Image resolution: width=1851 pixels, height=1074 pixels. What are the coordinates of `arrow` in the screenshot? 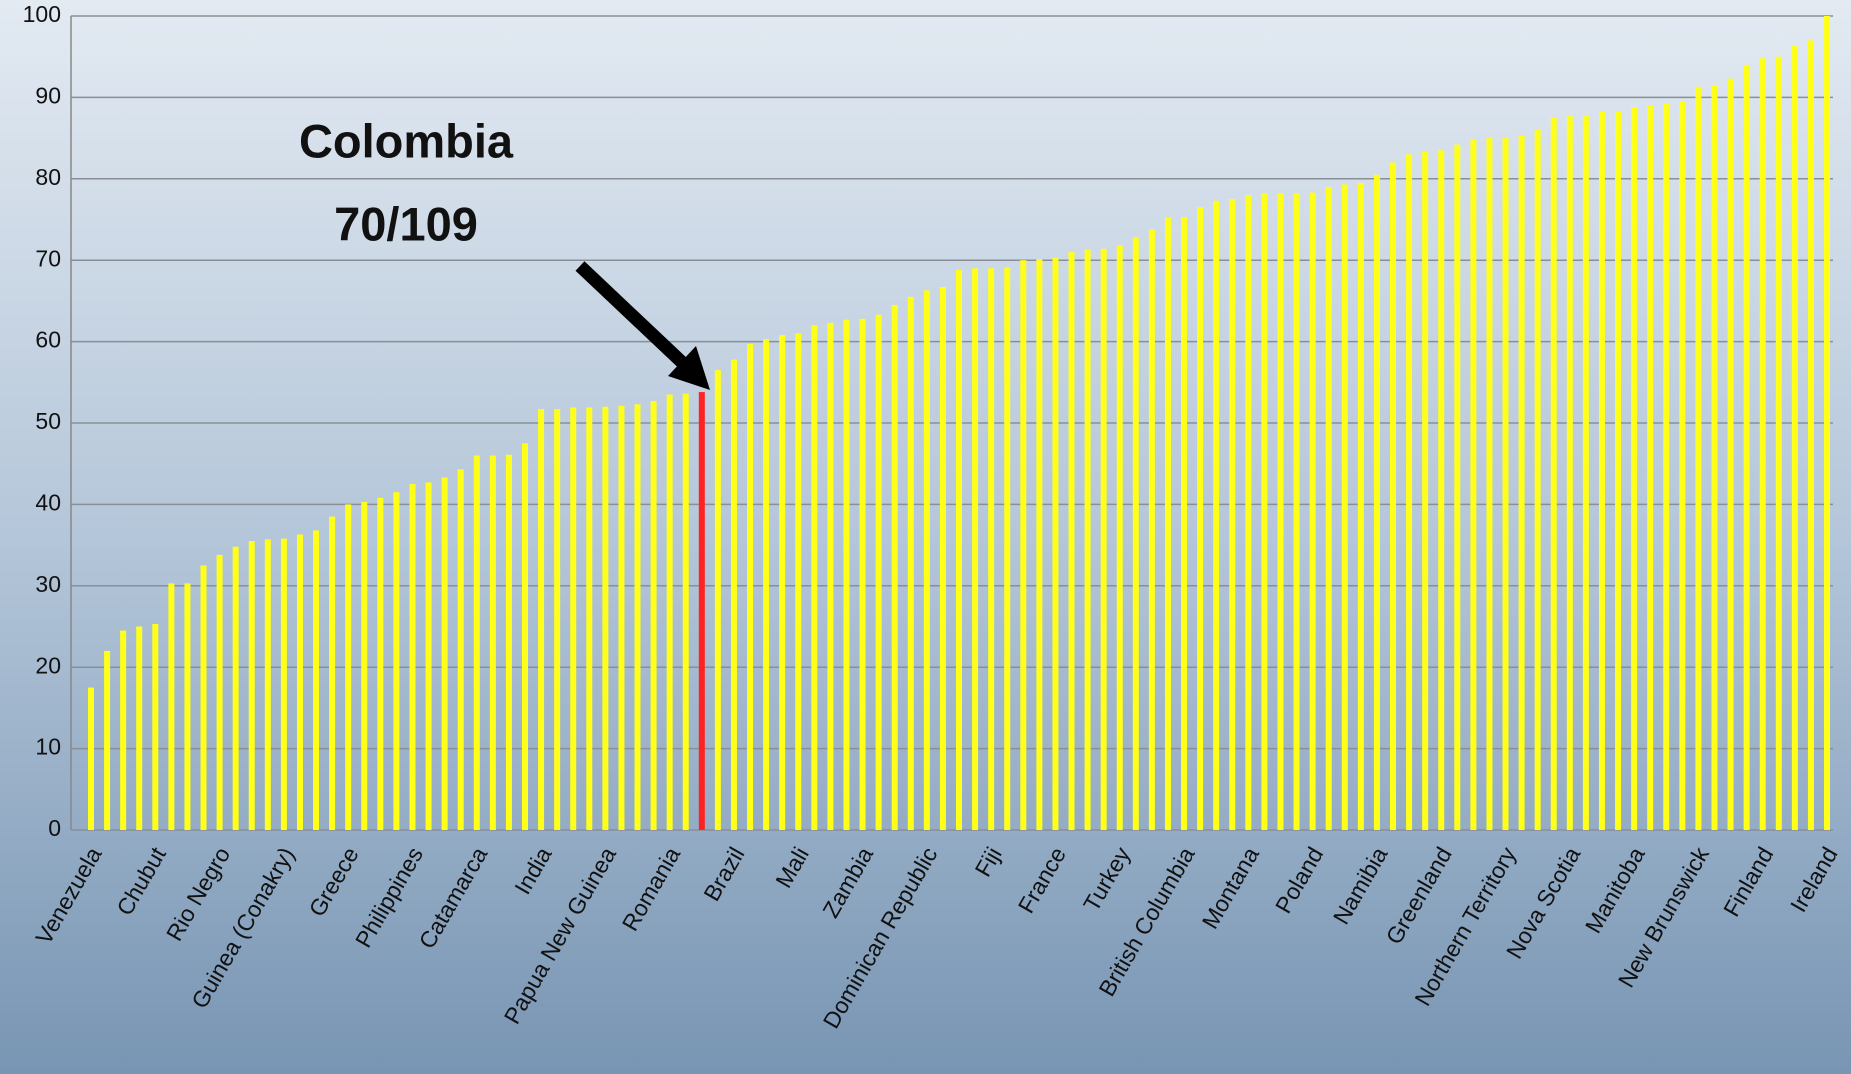 It's located at (634, 317).